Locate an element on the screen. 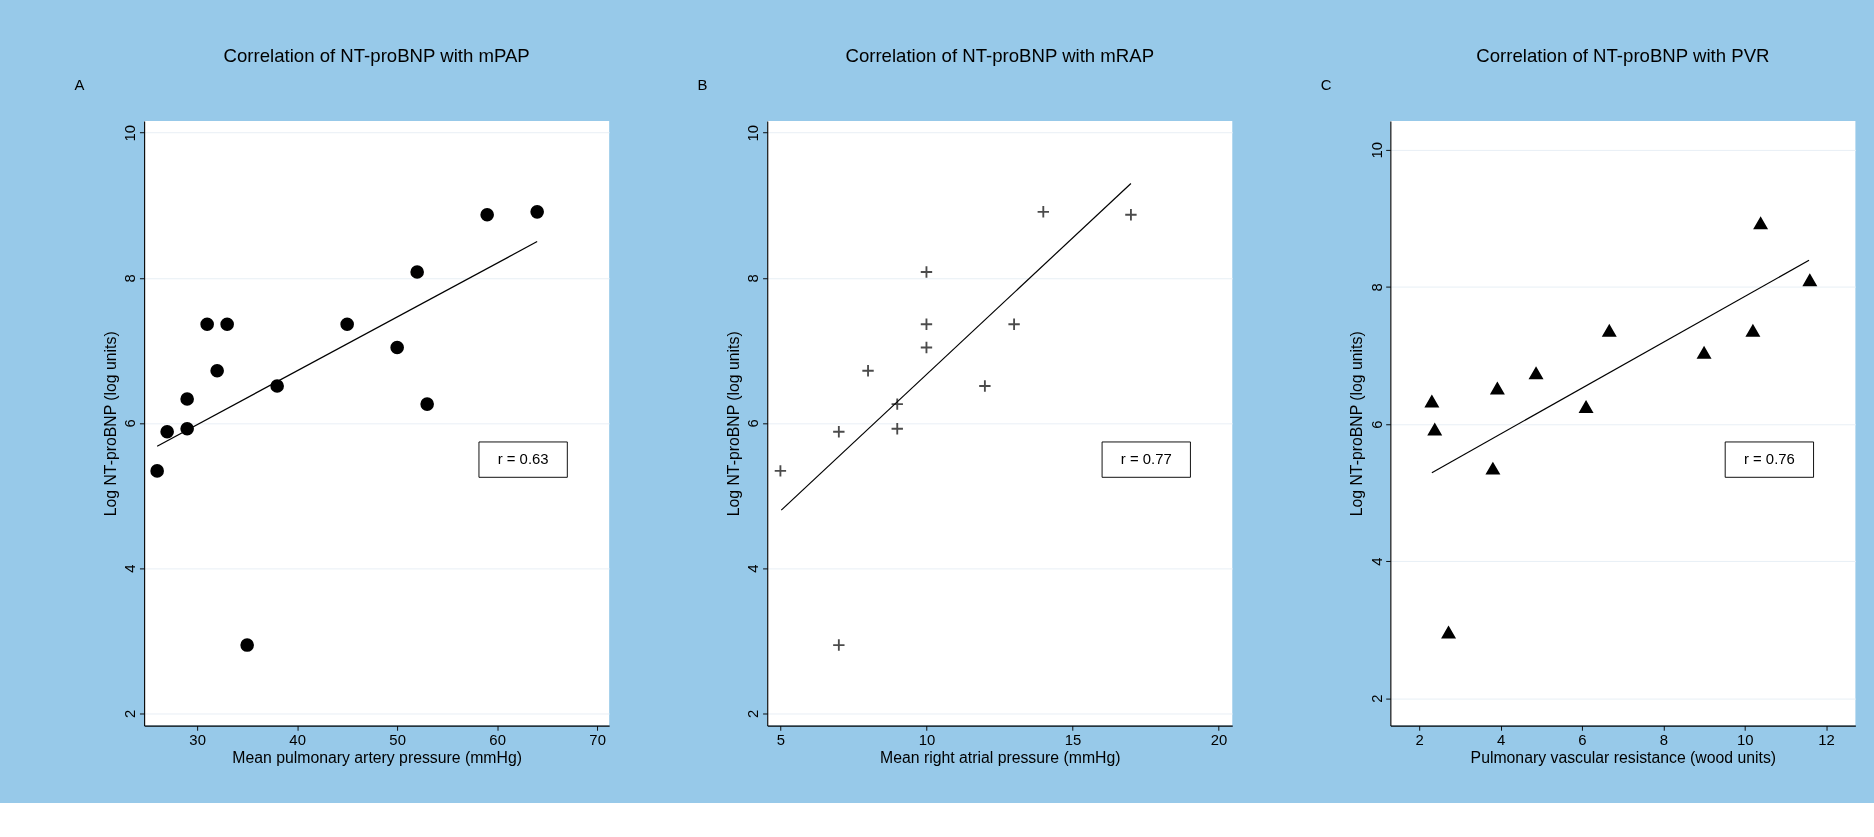 The height and width of the screenshot is (837, 1874). x-axis-title: Pulmonary vascular resistance (wood units) is located at coordinates (1623, 758).